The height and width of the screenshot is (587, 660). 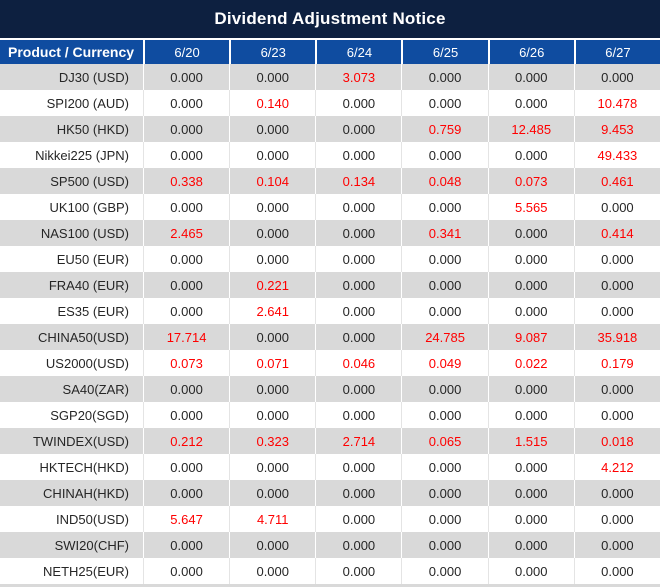 What do you see at coordinates (358, 52) in the screenshot?
I see `column-header-date: 6/24` at bounding box center [358, 52].